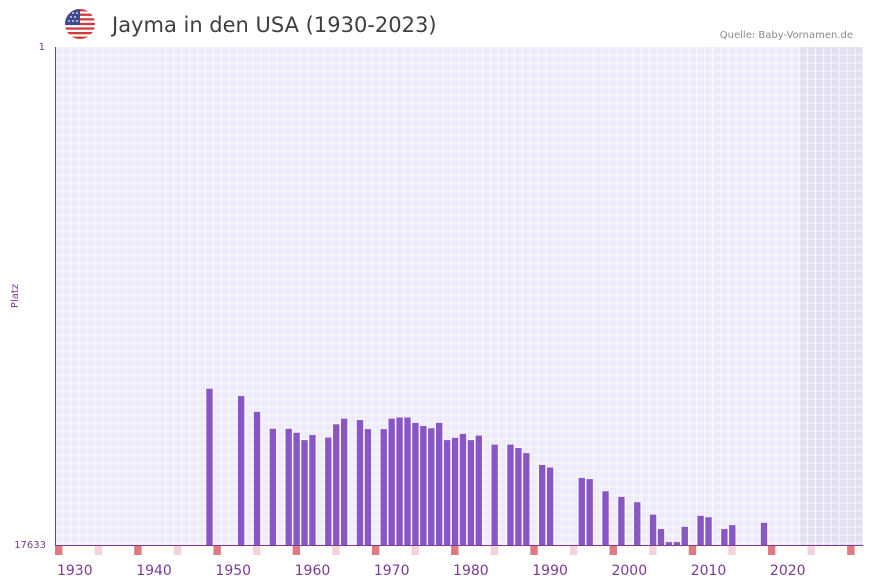 The height and width of the screenshot is (587, 873). What do you see at coordinates (415, 550) in the screenshot?
I see `decade-marker-1973` at bounding box center [415, 550].